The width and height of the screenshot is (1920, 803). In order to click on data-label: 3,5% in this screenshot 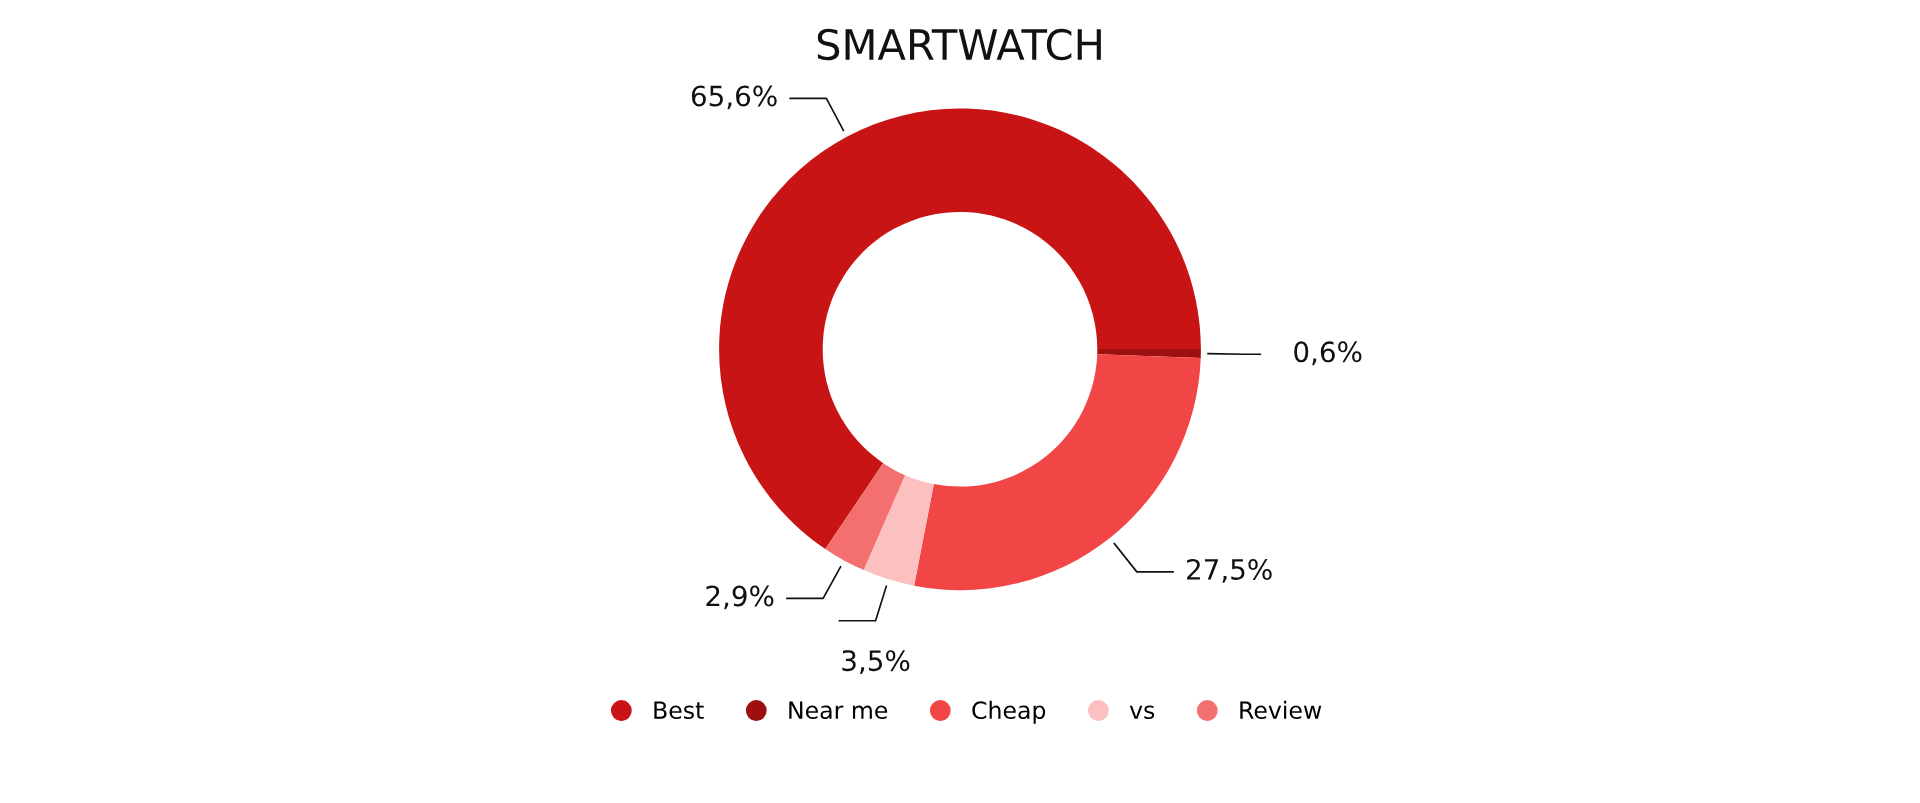, I will do `click(876, 662)`.